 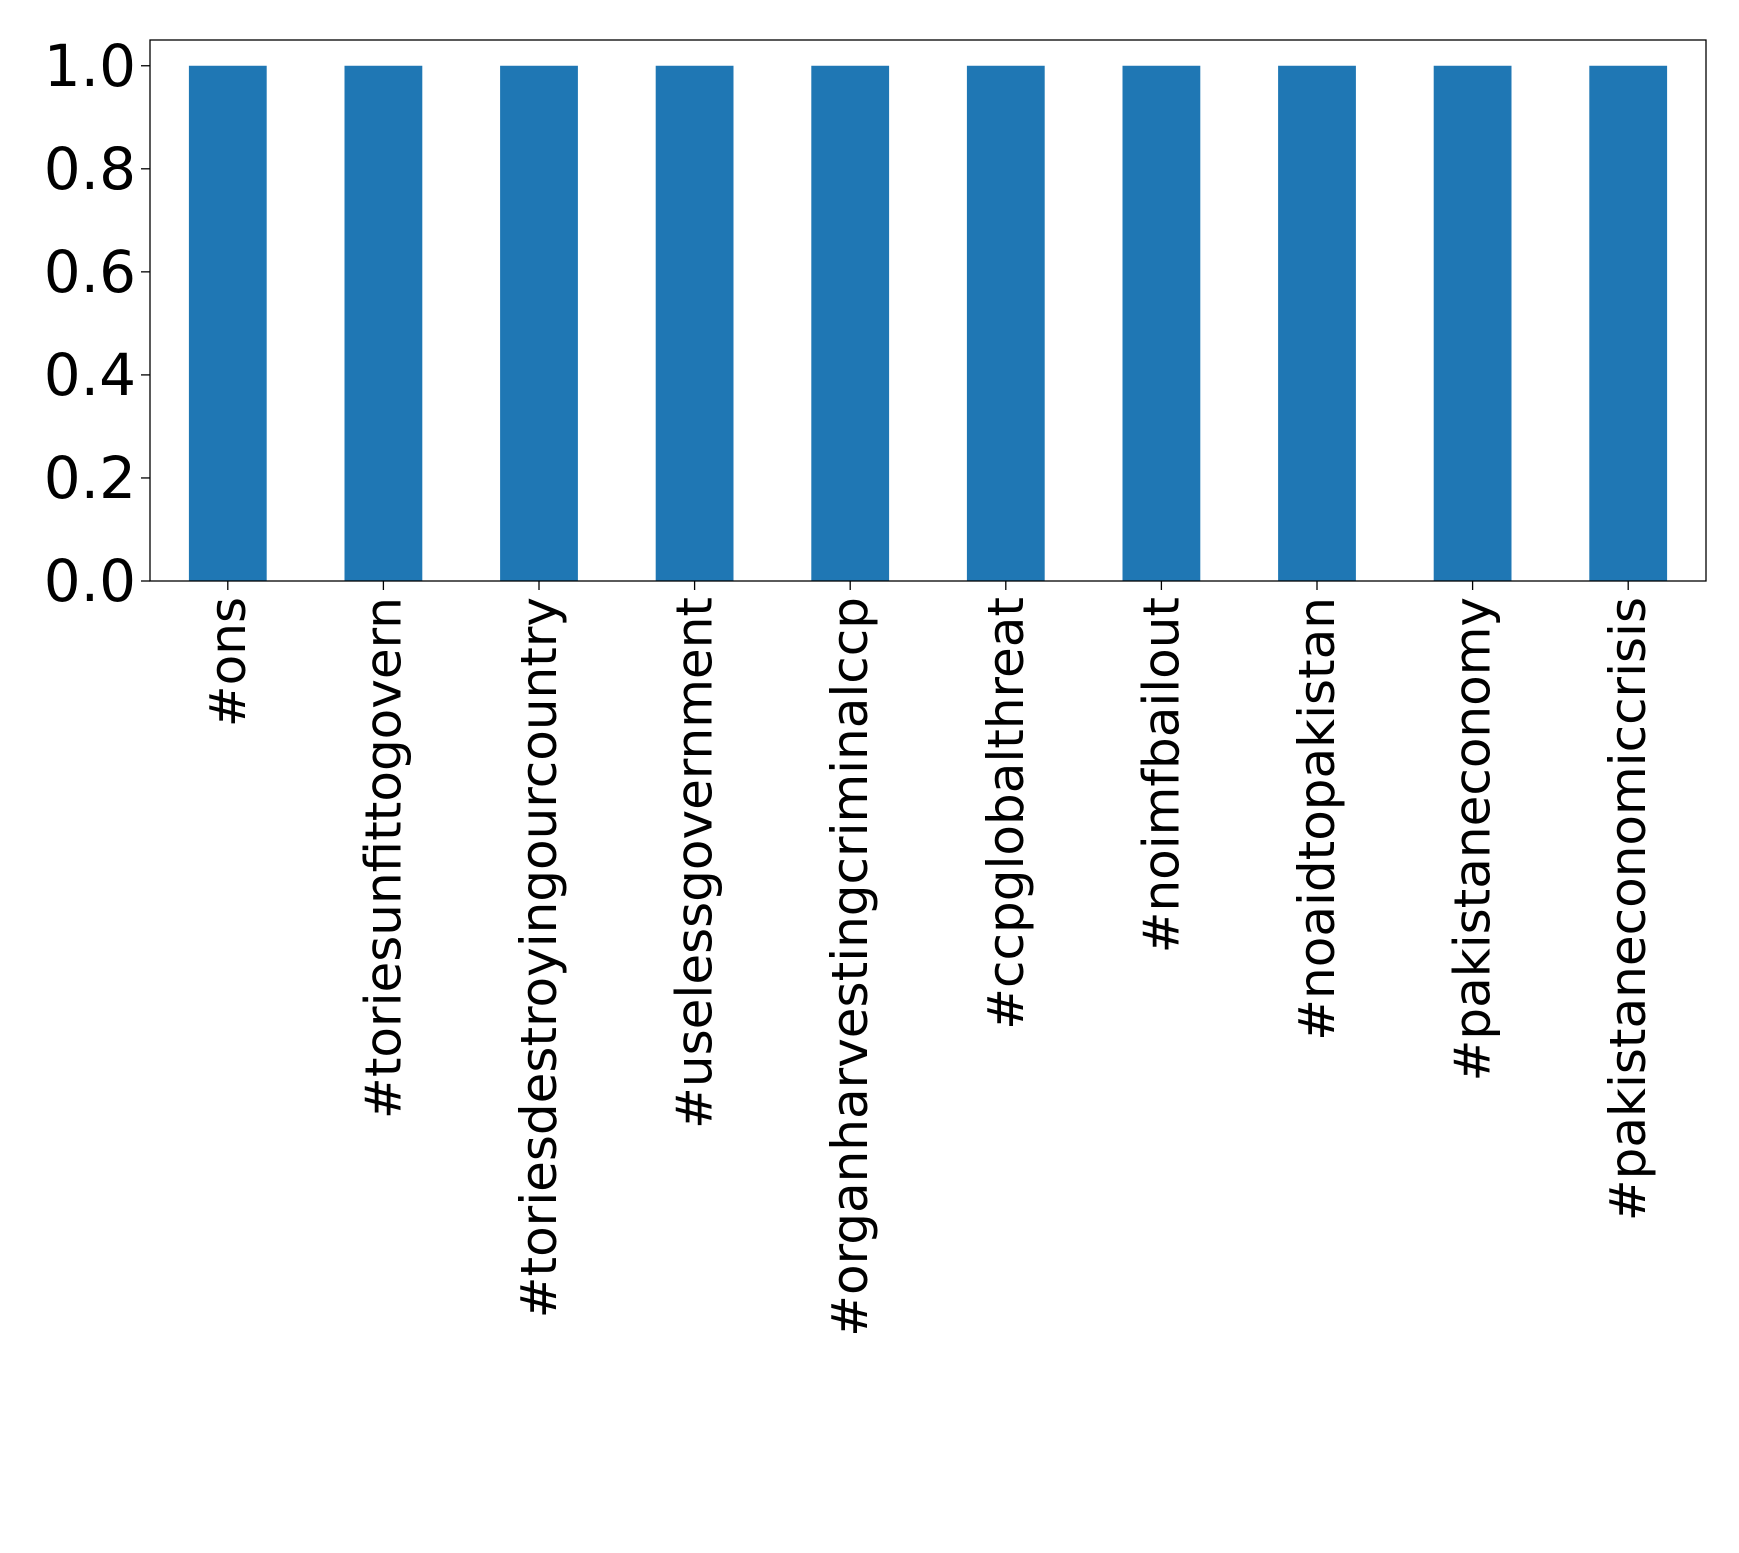 I want to click on y-tick-label: 0.8, so click(x=90, y=169).